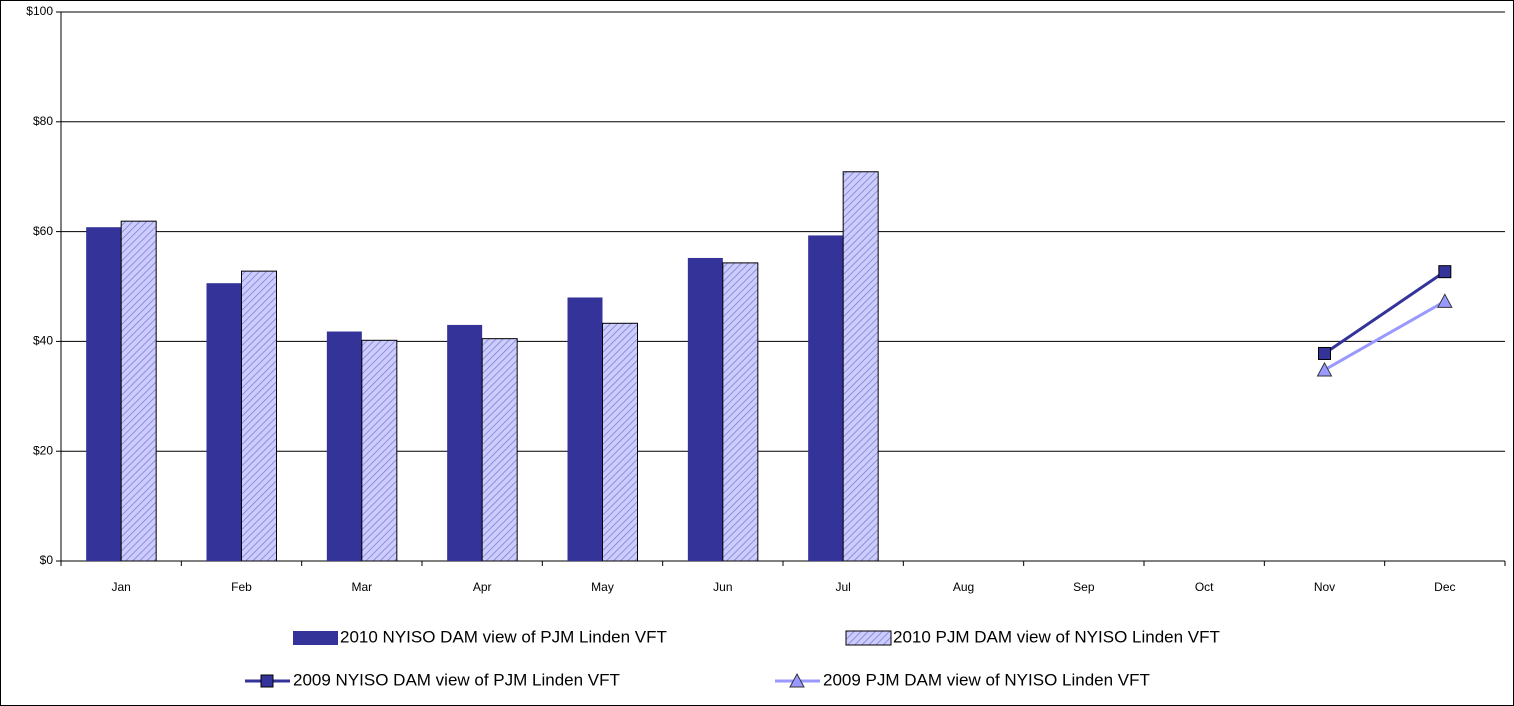 The height and width of the screenshot is (706, 1514). I want to click on legend-label: 2010 PJM DAM view of NYISO Linden VFT, so click(1056, 636).